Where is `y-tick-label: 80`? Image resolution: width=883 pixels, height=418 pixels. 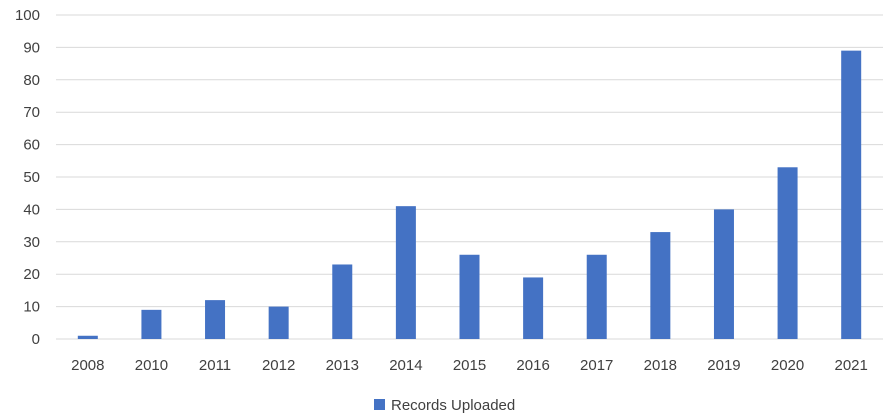 y-tick-label: 80 is located at coordinates (31, 80).